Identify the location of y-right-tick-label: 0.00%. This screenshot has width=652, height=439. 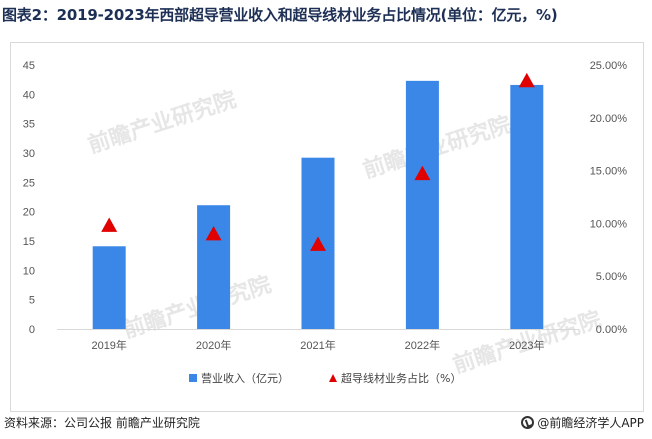
(611, 330).